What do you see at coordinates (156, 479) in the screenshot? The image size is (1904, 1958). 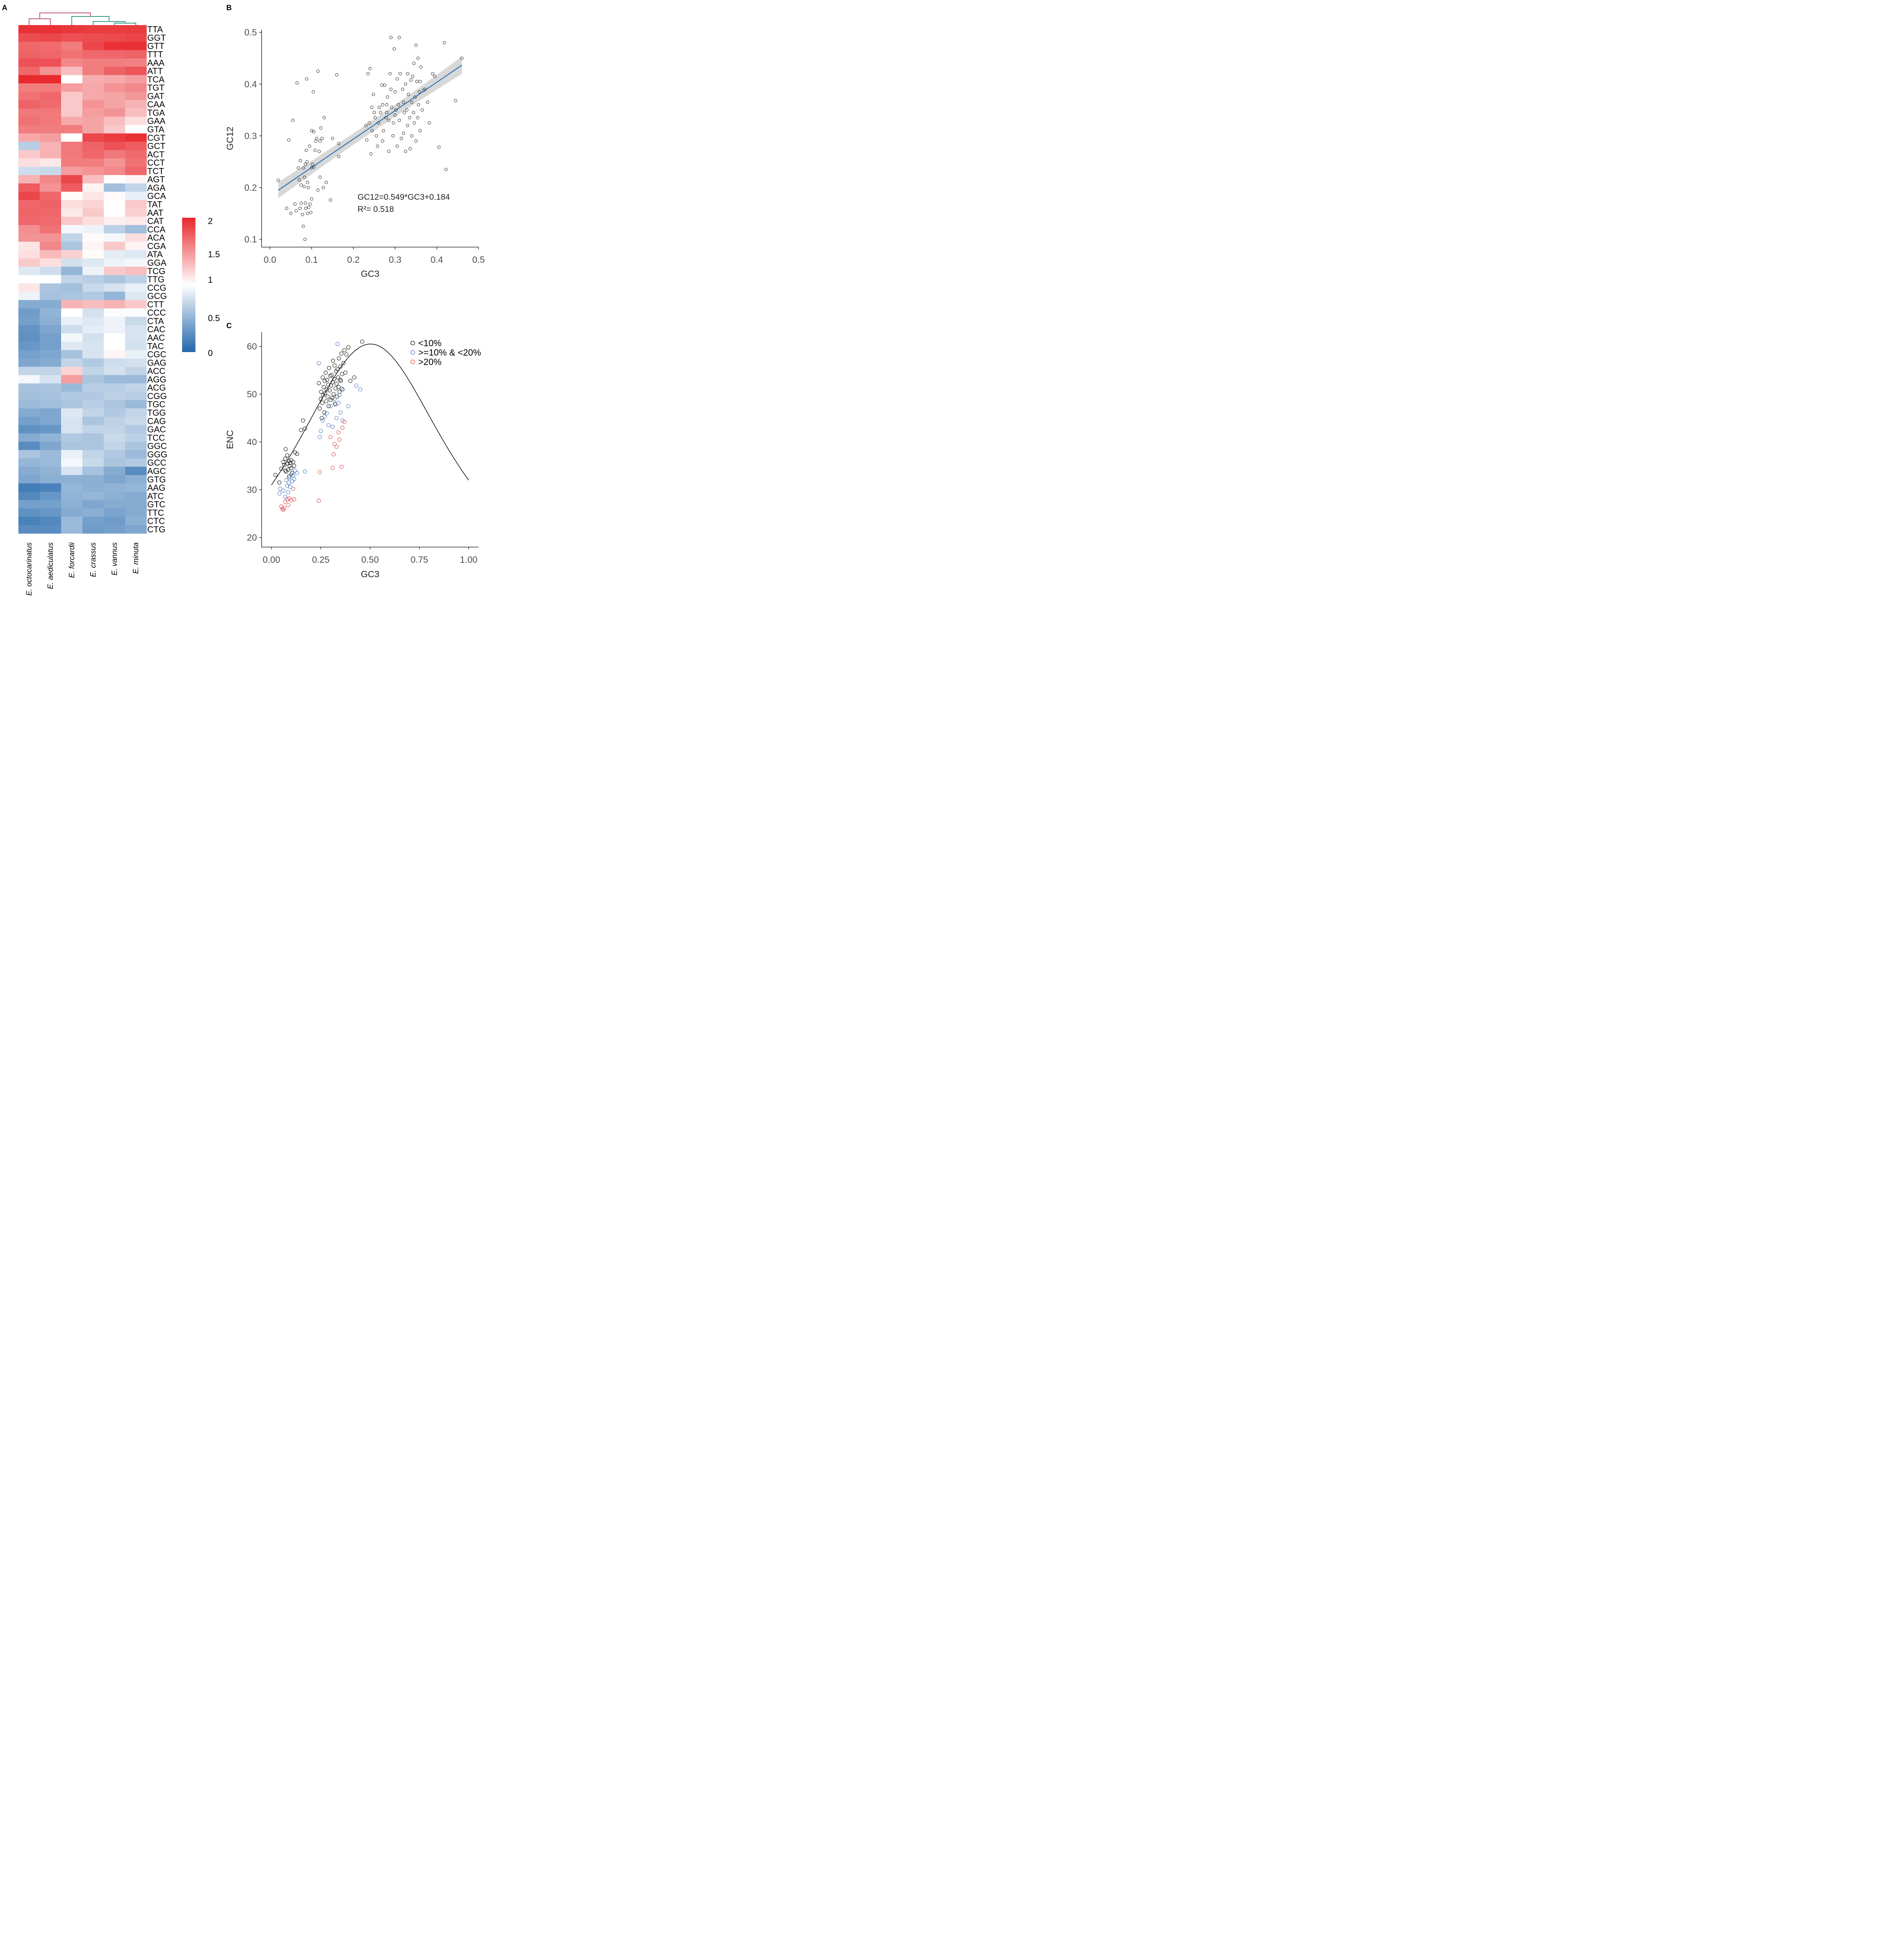 I see `heatmap-row-label: GTG` at bounding box center [156, 479].